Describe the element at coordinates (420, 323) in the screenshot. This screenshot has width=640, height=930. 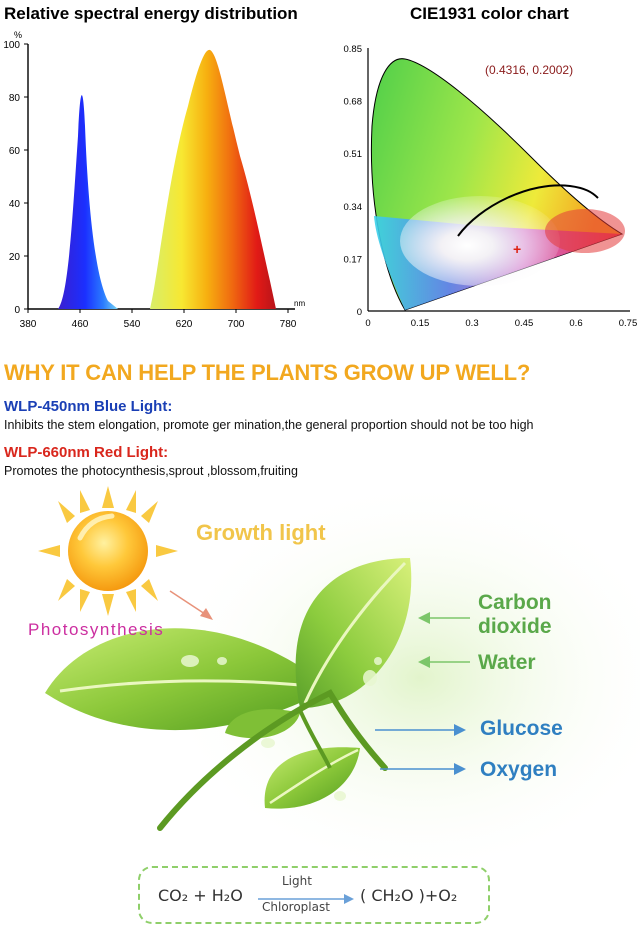
I see `cie-x-tick: 0.15` at that location.